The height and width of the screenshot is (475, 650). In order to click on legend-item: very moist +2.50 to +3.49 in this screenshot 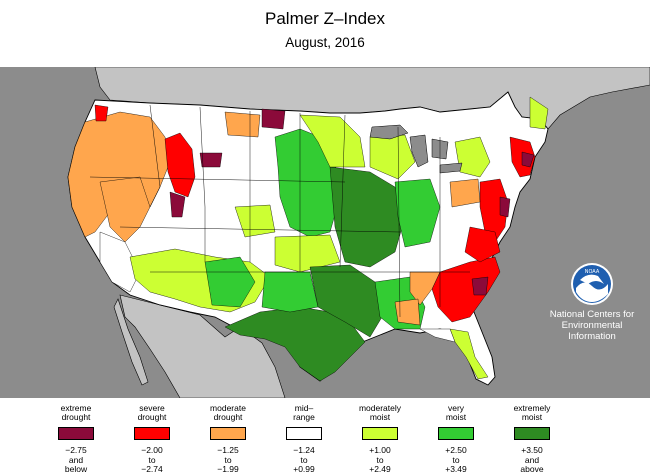, I will do `click(456, 439)`.